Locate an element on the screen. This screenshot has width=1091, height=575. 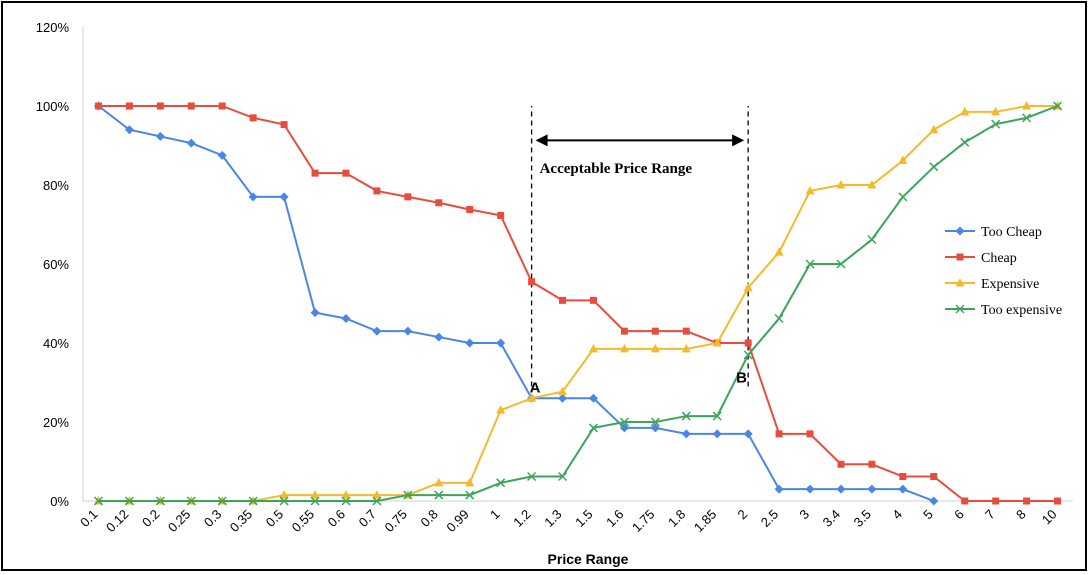
range-arrow-left-head is located at coordinates (541, 140).